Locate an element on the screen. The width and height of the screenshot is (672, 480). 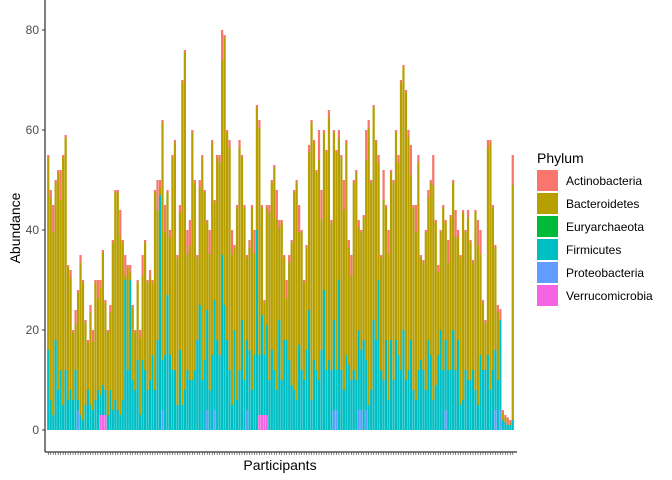
bar-segment-verrucomicrobia is located at coordinates (105, 422).